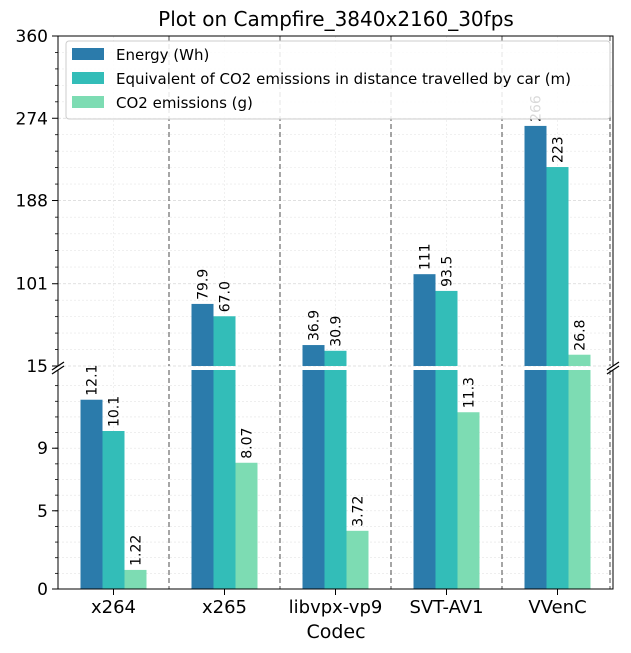 Image resolution: width=631 pixels, height=653 pixels. What do you see at coordinates (446, 607) in the screenshot?
I see `x-tick-label: SVT-AV1` at bounding box center [446, 607].